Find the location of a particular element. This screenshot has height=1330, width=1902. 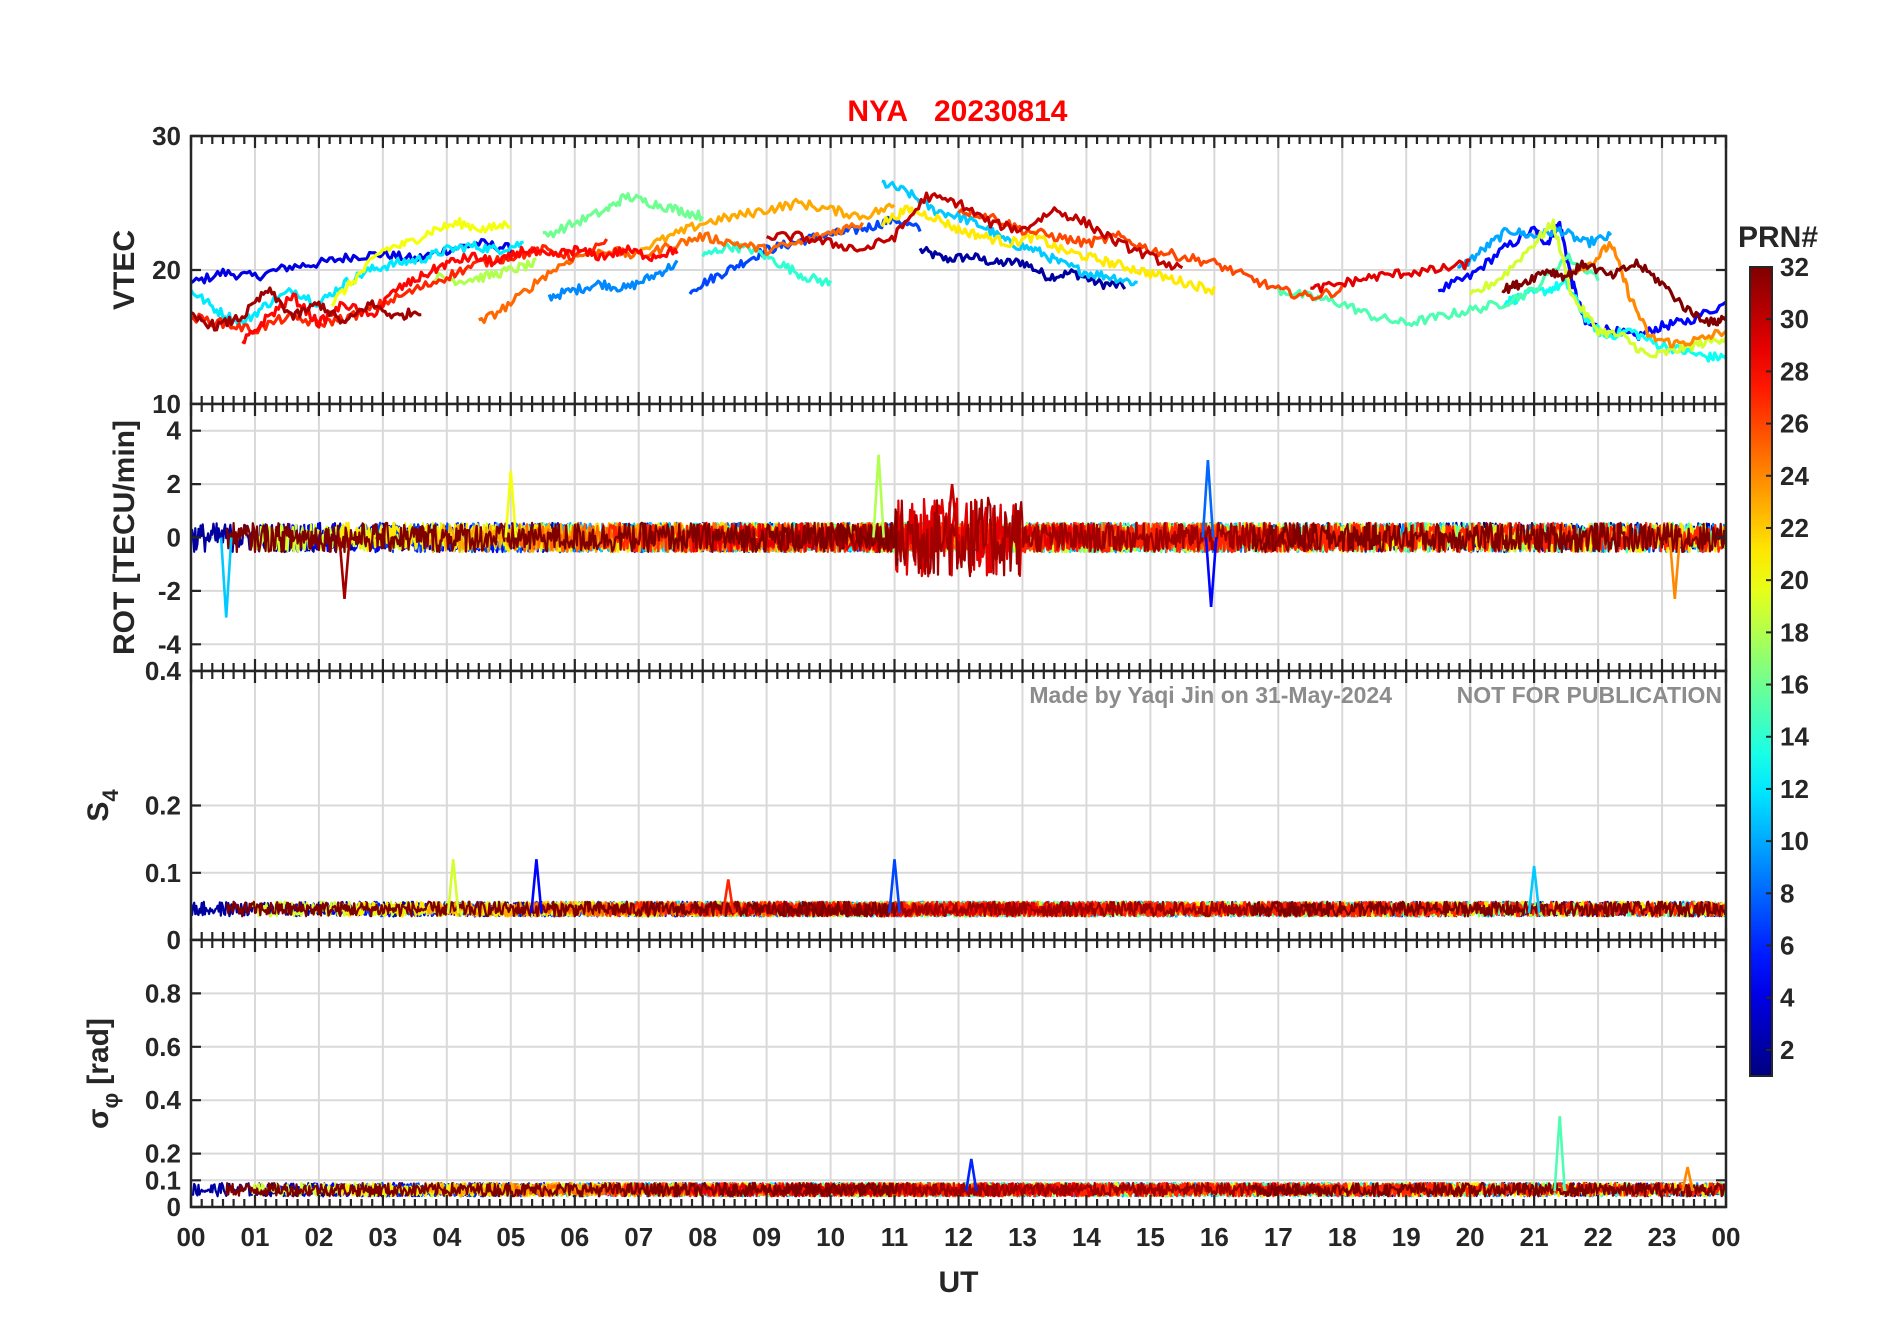

y-axis-label: VTEC is located at coordinates (124, 270).